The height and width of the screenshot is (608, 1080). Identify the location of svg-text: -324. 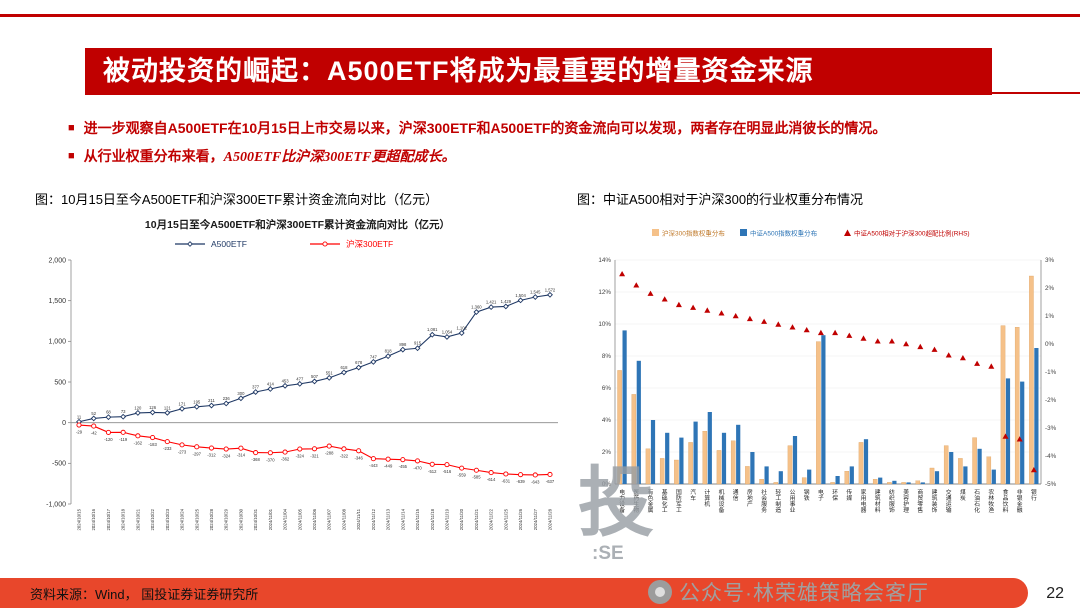
(300, 456).